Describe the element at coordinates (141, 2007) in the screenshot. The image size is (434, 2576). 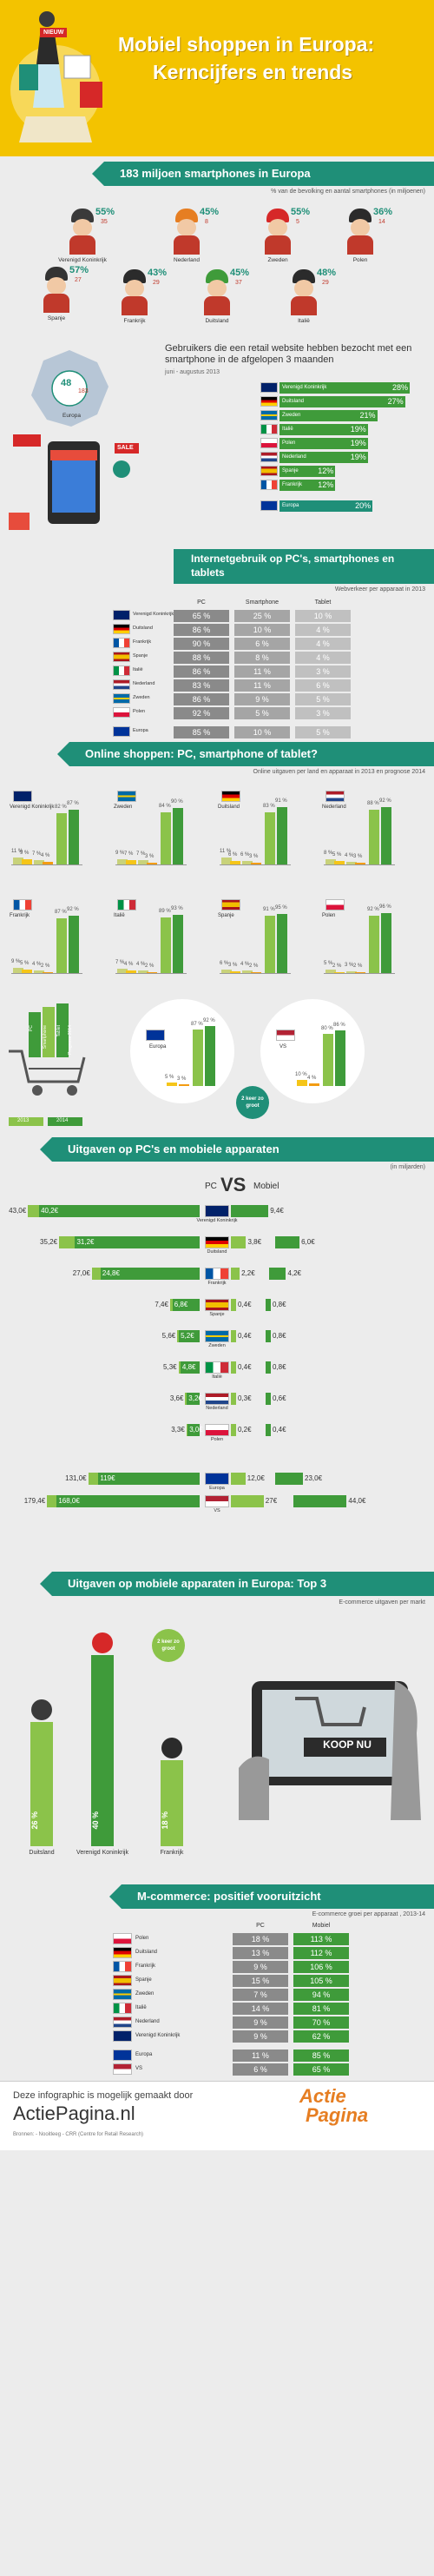
I see `row-country: Italië` at that location.